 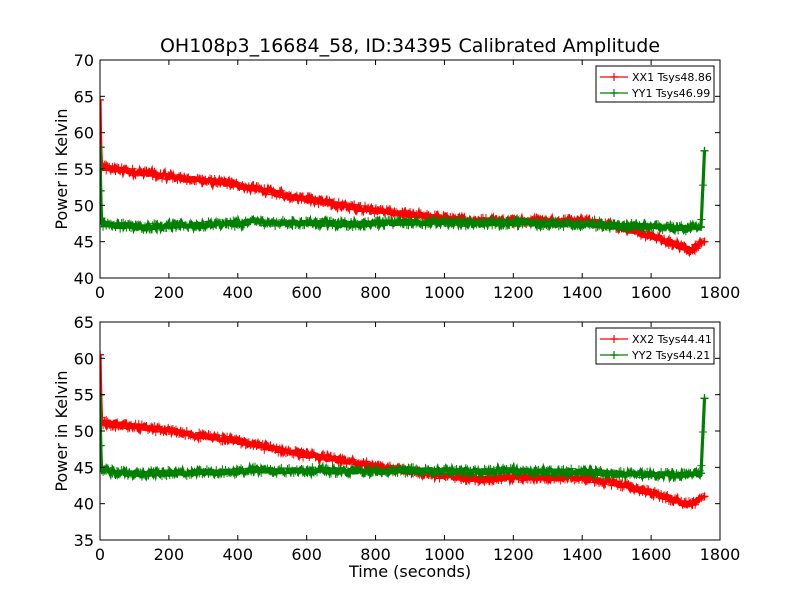 I want to click on legend: XX1 Tsys48.86 YY1 Tsys46.99, so click(x=655, y=84).